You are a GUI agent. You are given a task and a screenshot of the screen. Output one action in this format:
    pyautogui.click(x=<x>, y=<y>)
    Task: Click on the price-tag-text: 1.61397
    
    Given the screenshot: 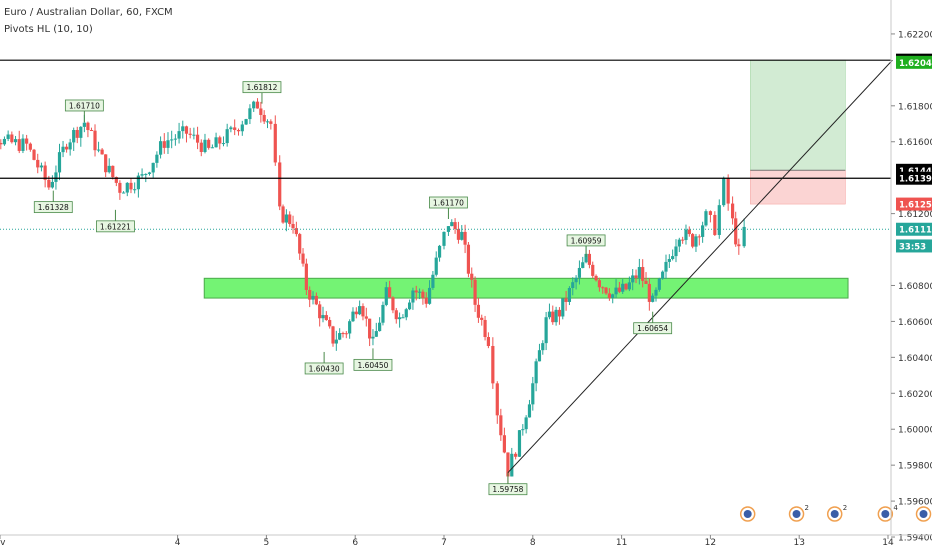 What is the action you would take?
    pyautogui.click(x=915, y=180)
    